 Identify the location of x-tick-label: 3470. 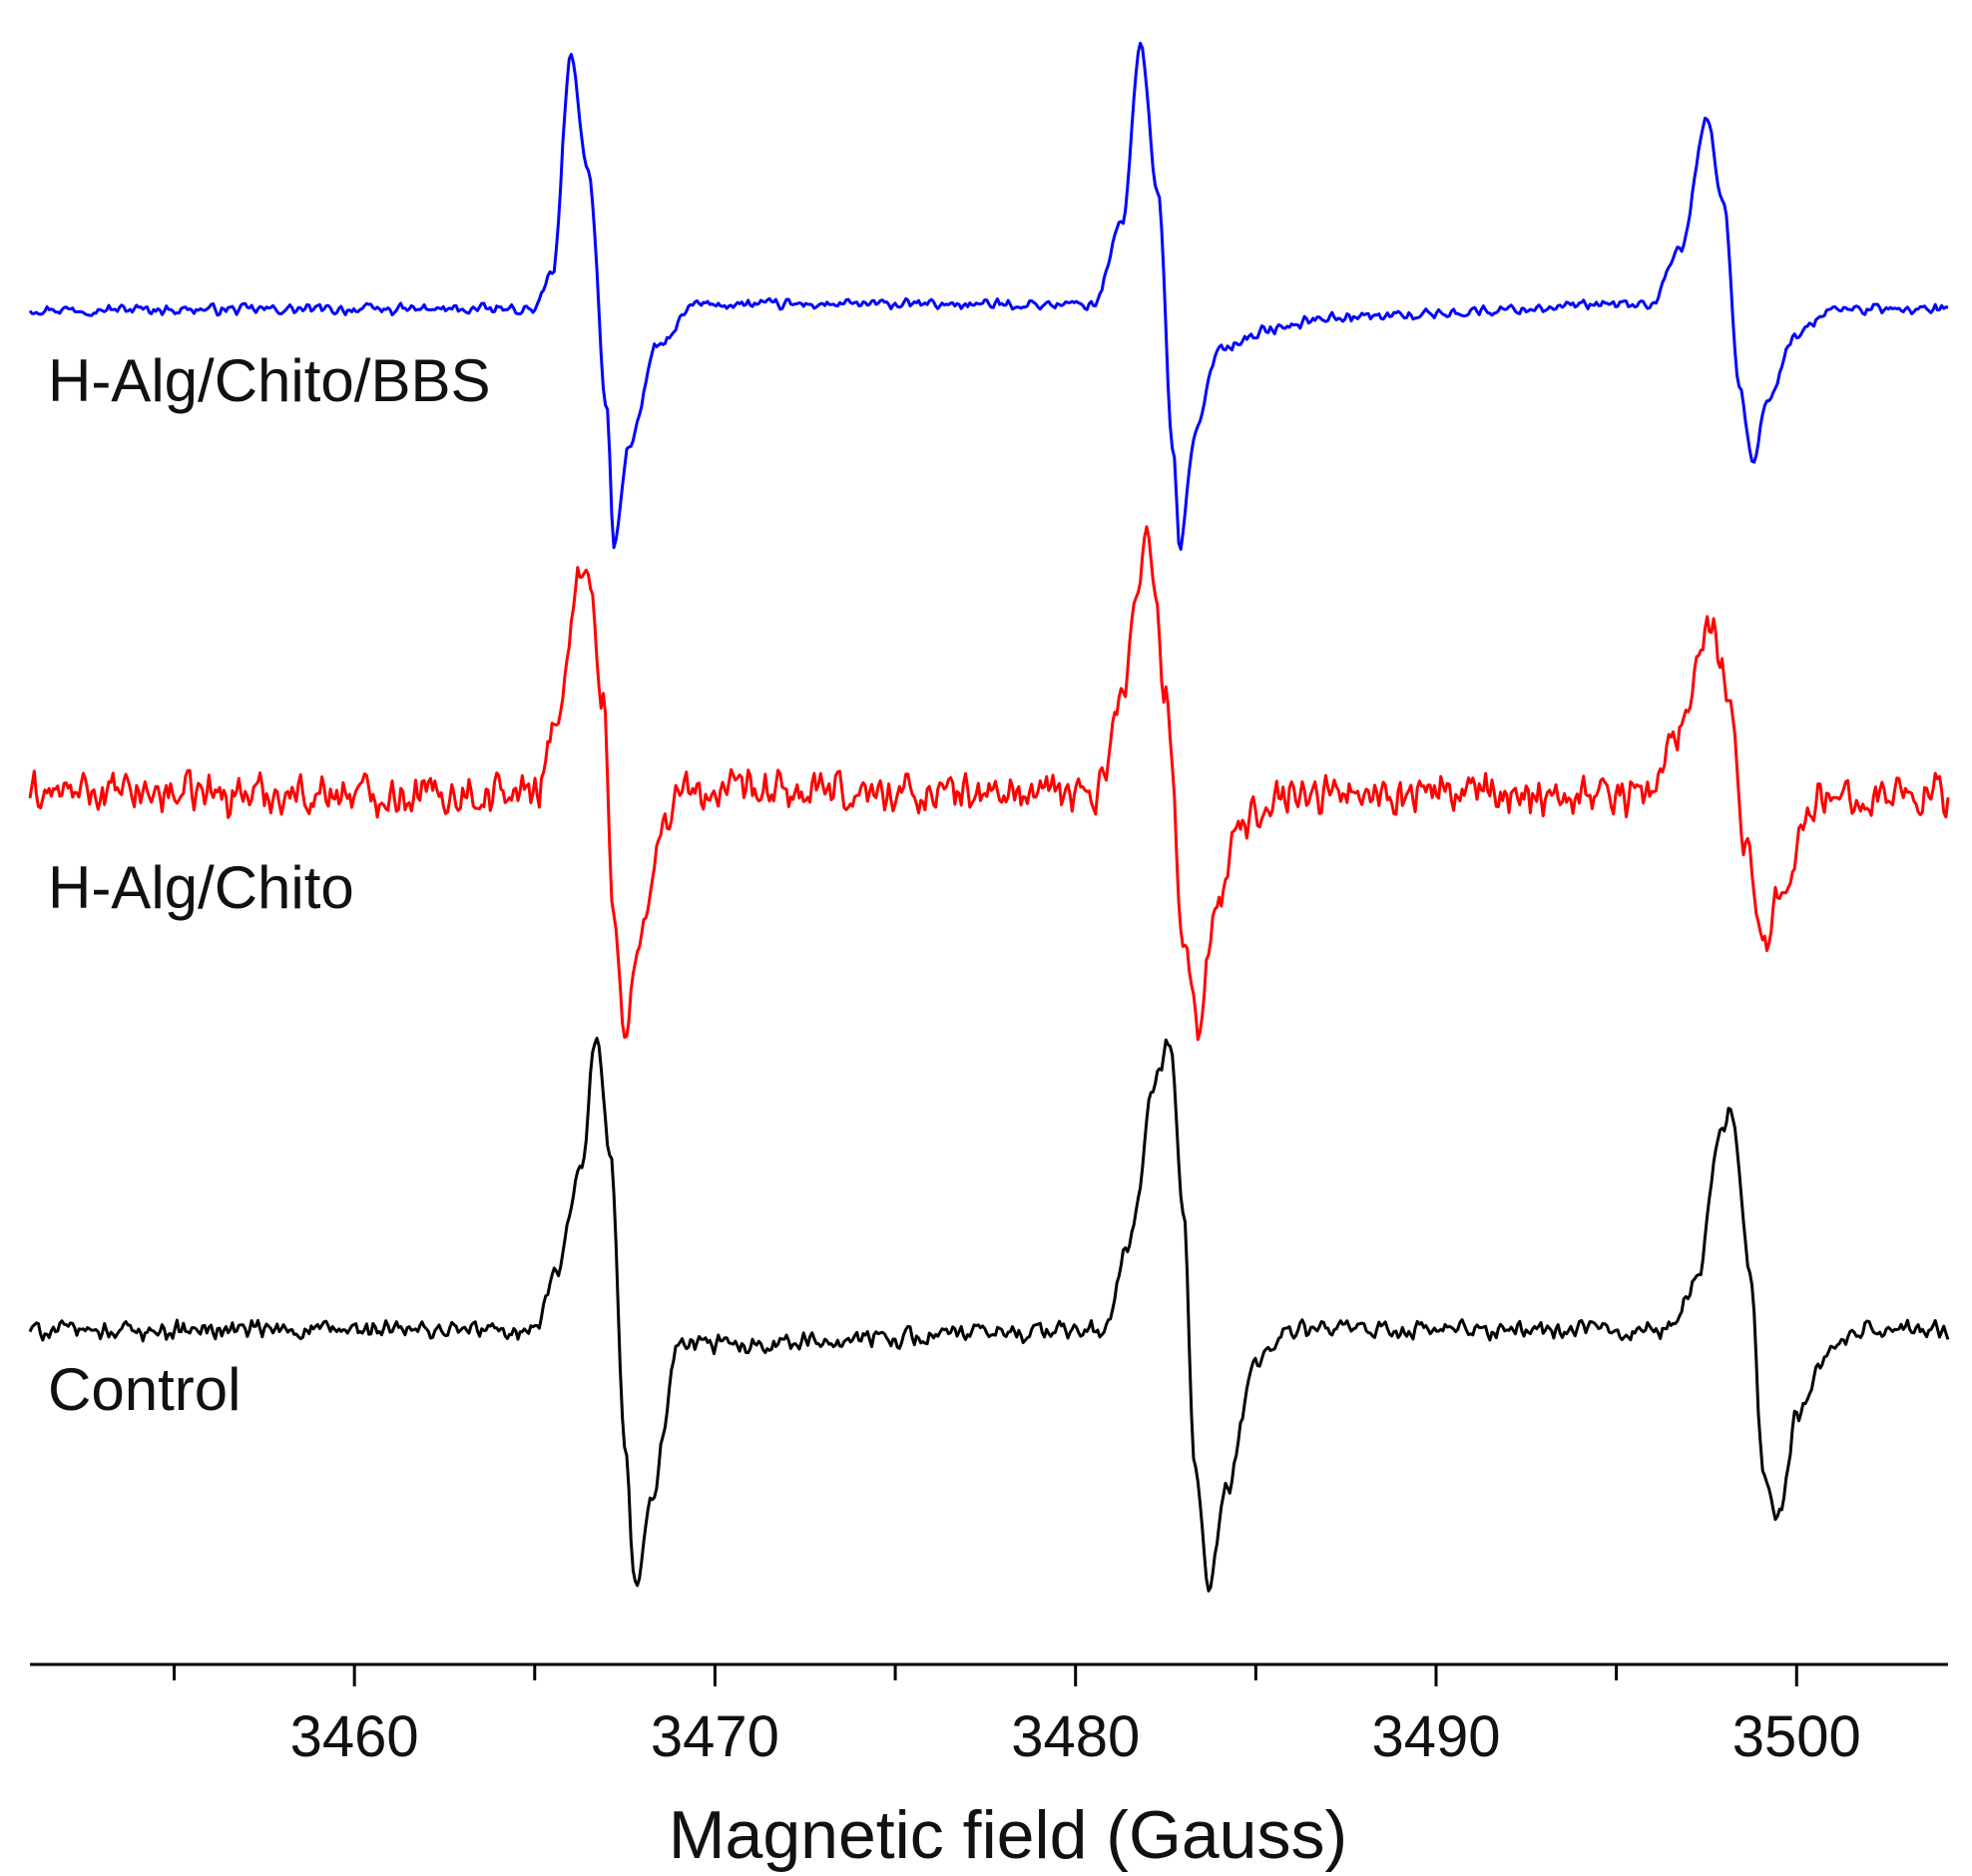
(715, 1736).